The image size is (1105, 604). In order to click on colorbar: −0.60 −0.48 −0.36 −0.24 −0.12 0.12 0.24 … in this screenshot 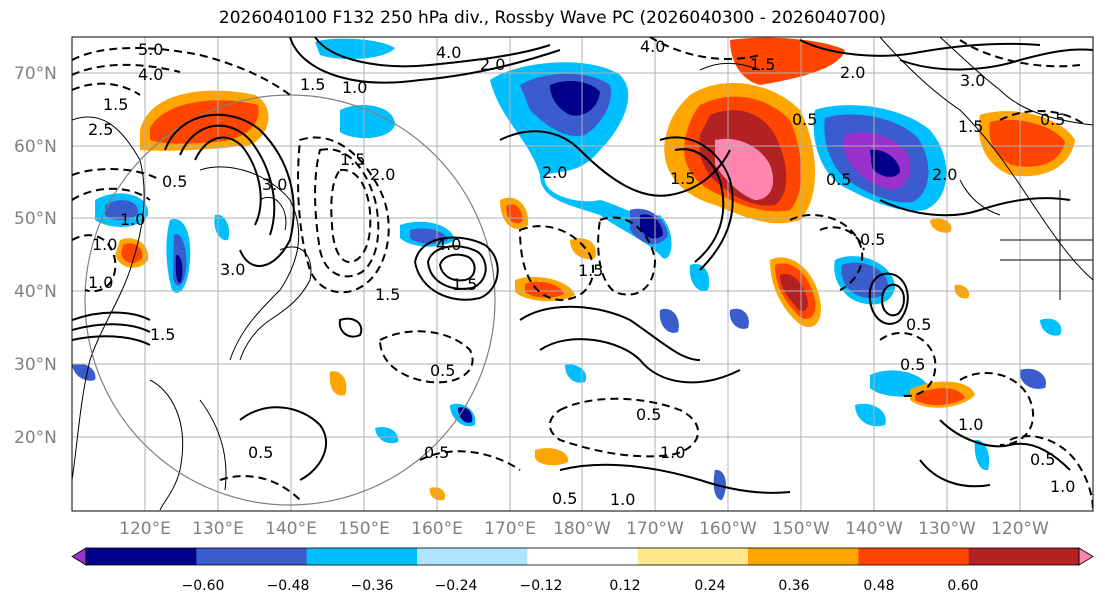, I will do `click(582, 570)`.